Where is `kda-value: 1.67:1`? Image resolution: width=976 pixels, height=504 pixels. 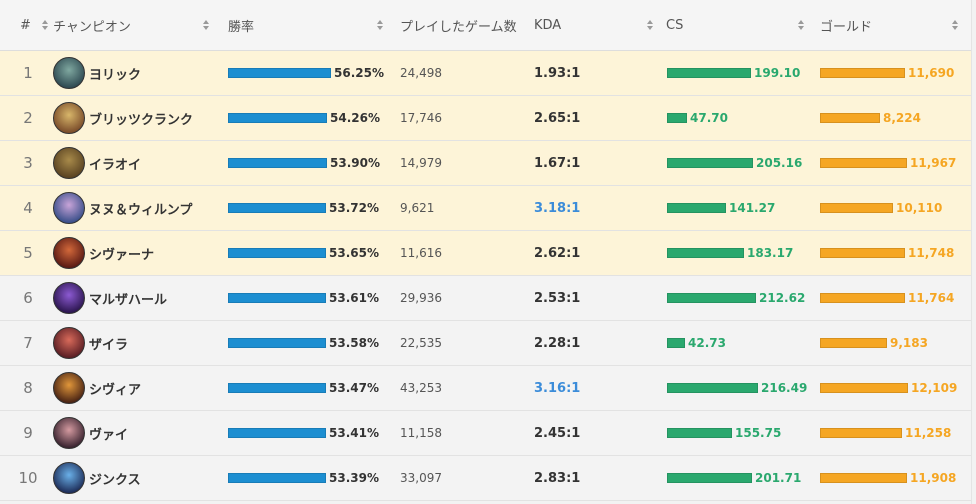 kda-value: 1.67:1 is located at coordinates (557, 163).